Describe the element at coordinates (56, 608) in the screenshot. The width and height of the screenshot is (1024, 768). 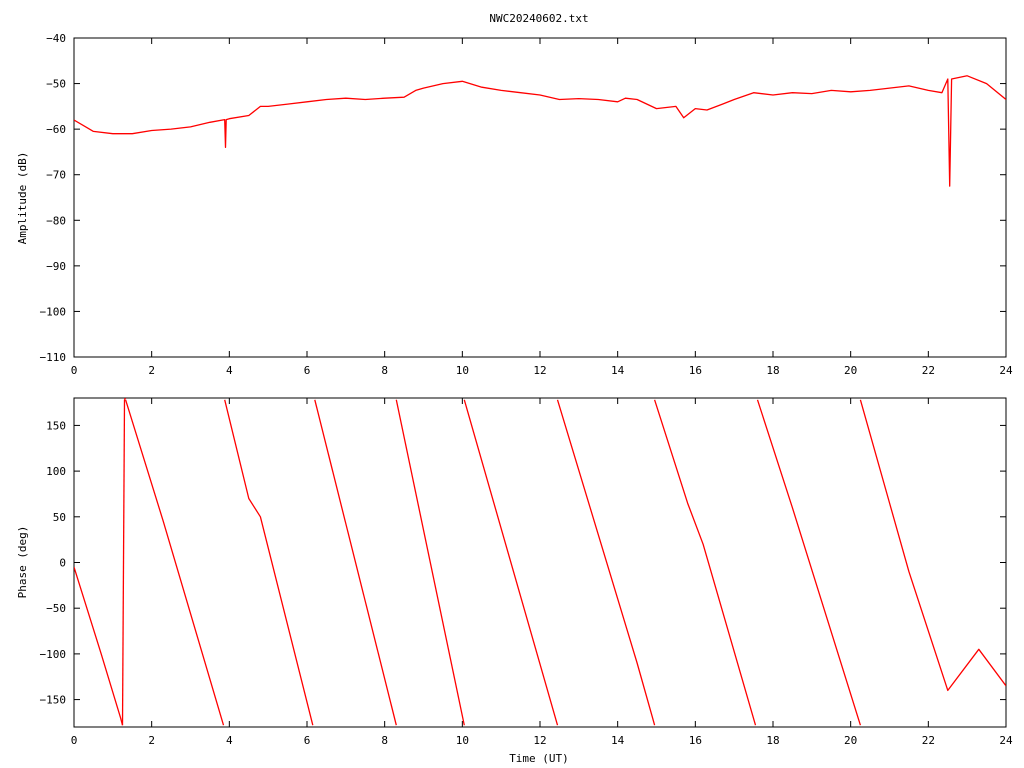
I see `phase-y-tick-label: −50` at that location.